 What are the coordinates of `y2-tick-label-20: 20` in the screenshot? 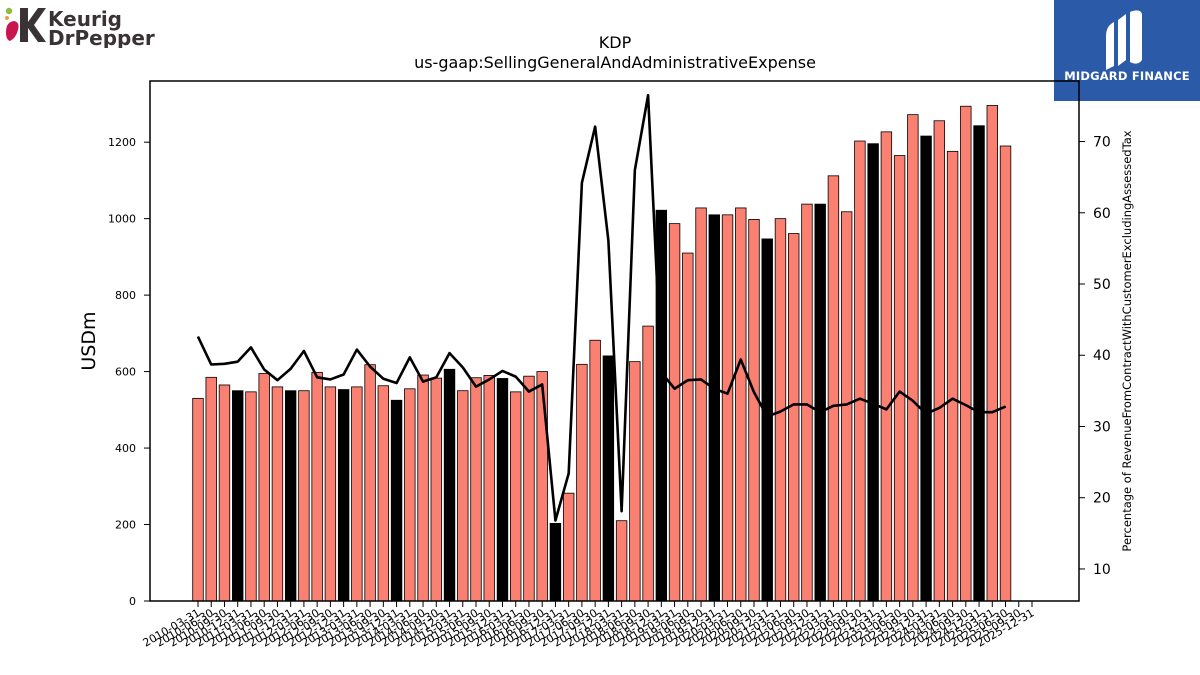 It's located at (1102, 499).